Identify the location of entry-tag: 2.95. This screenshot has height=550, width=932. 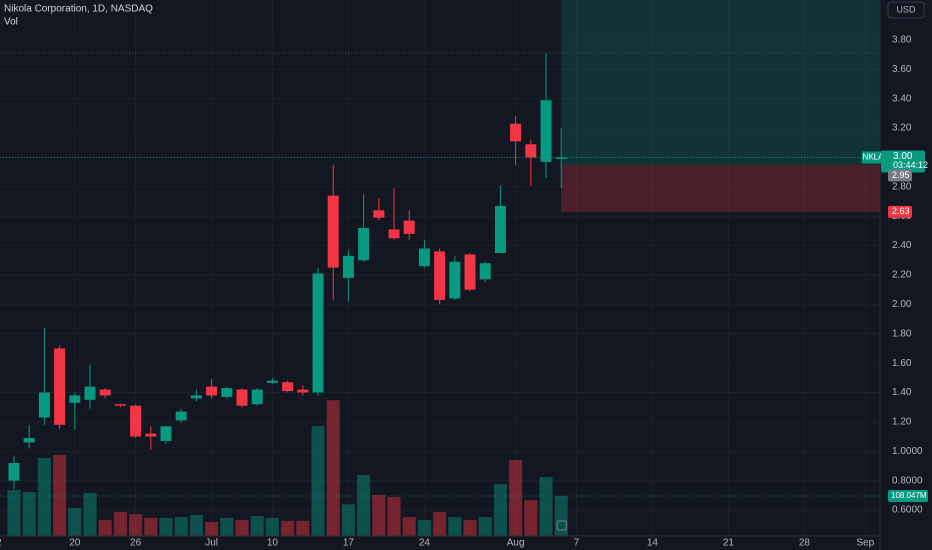
(901, 175).